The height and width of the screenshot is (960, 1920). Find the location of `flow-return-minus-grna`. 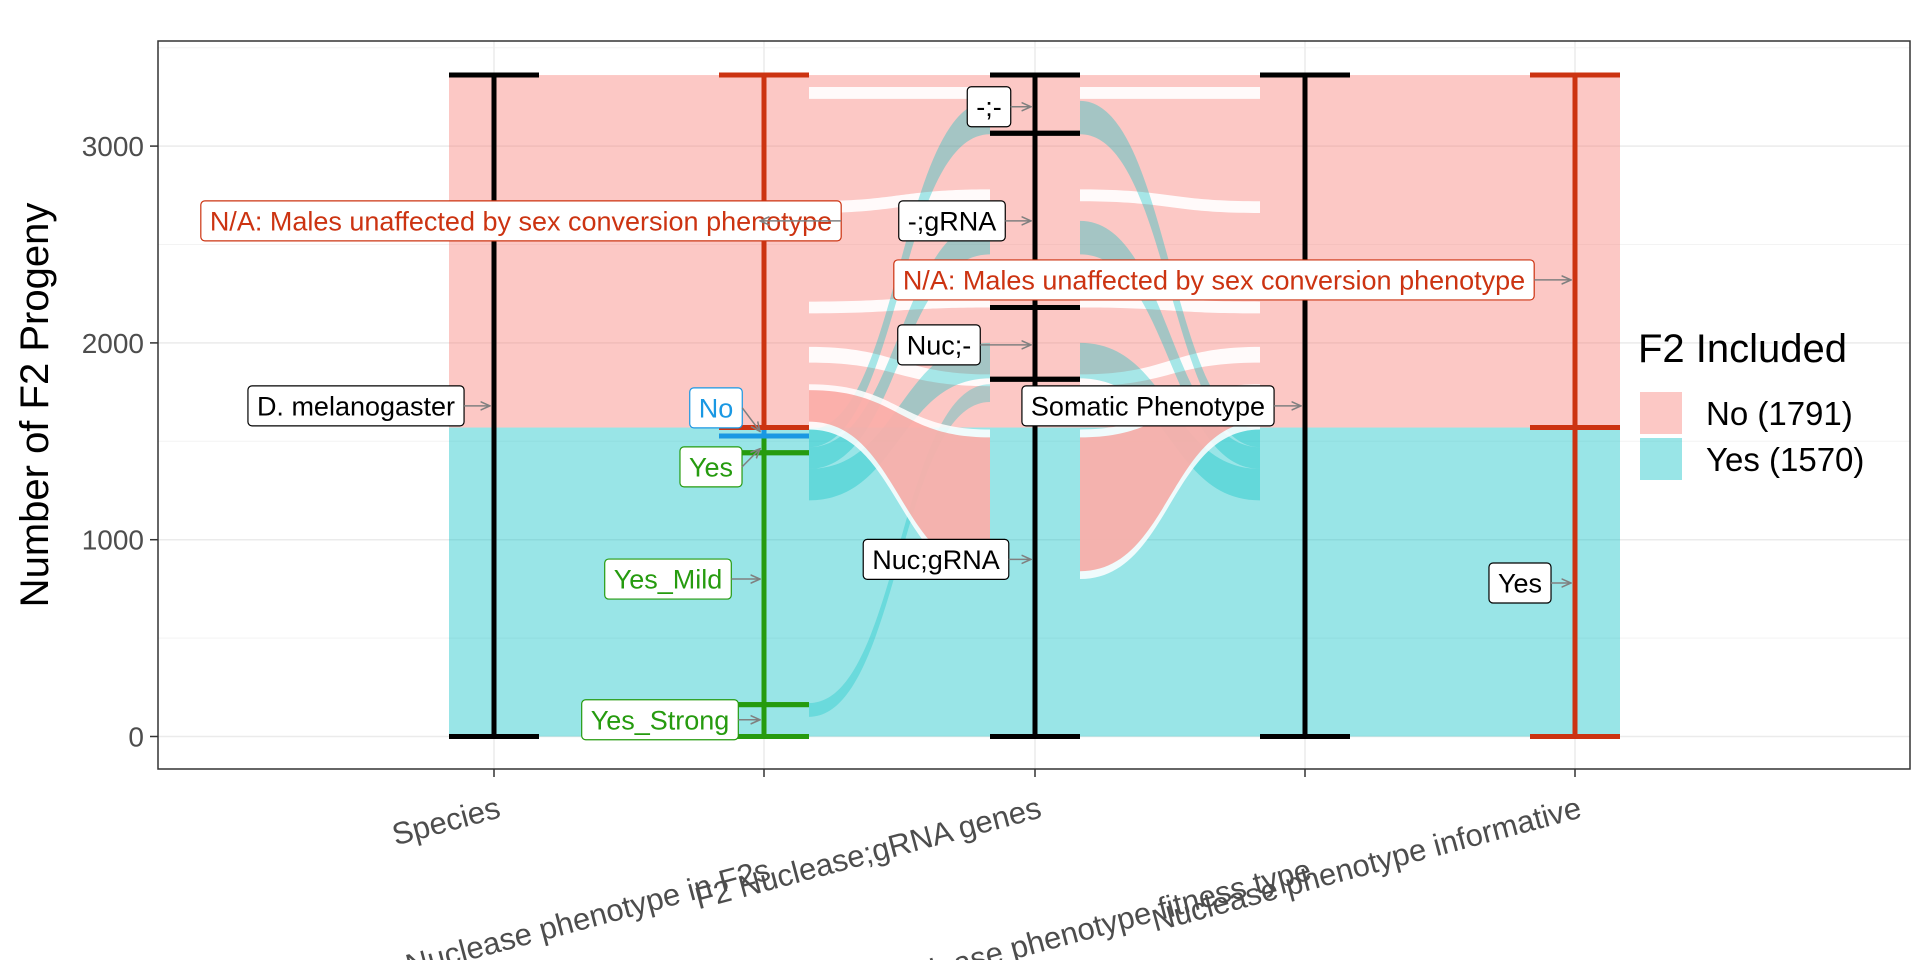

flow-return-minus-grna is located at coordinates (1170, 344).